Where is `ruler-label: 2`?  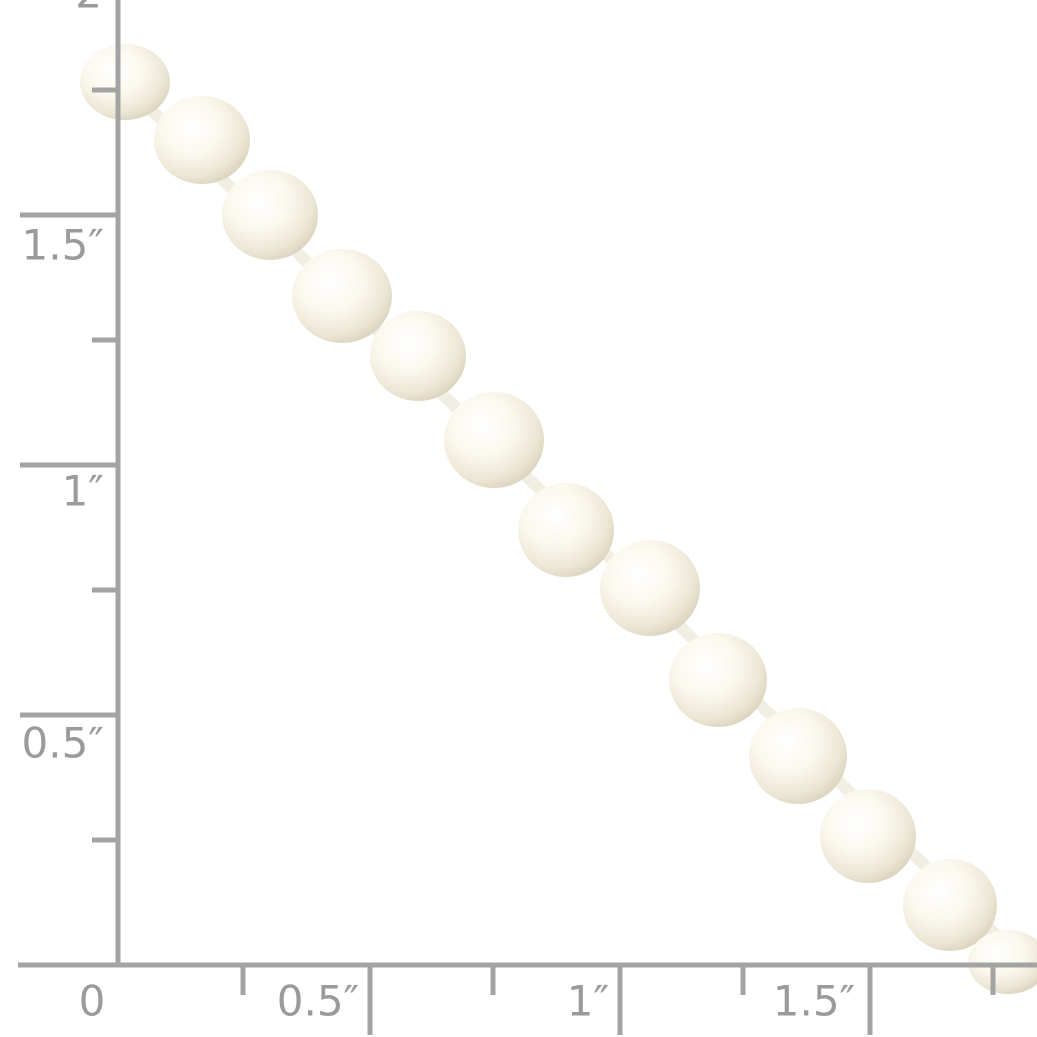
ruler-label: 2 is located at coordinates (88, 9).